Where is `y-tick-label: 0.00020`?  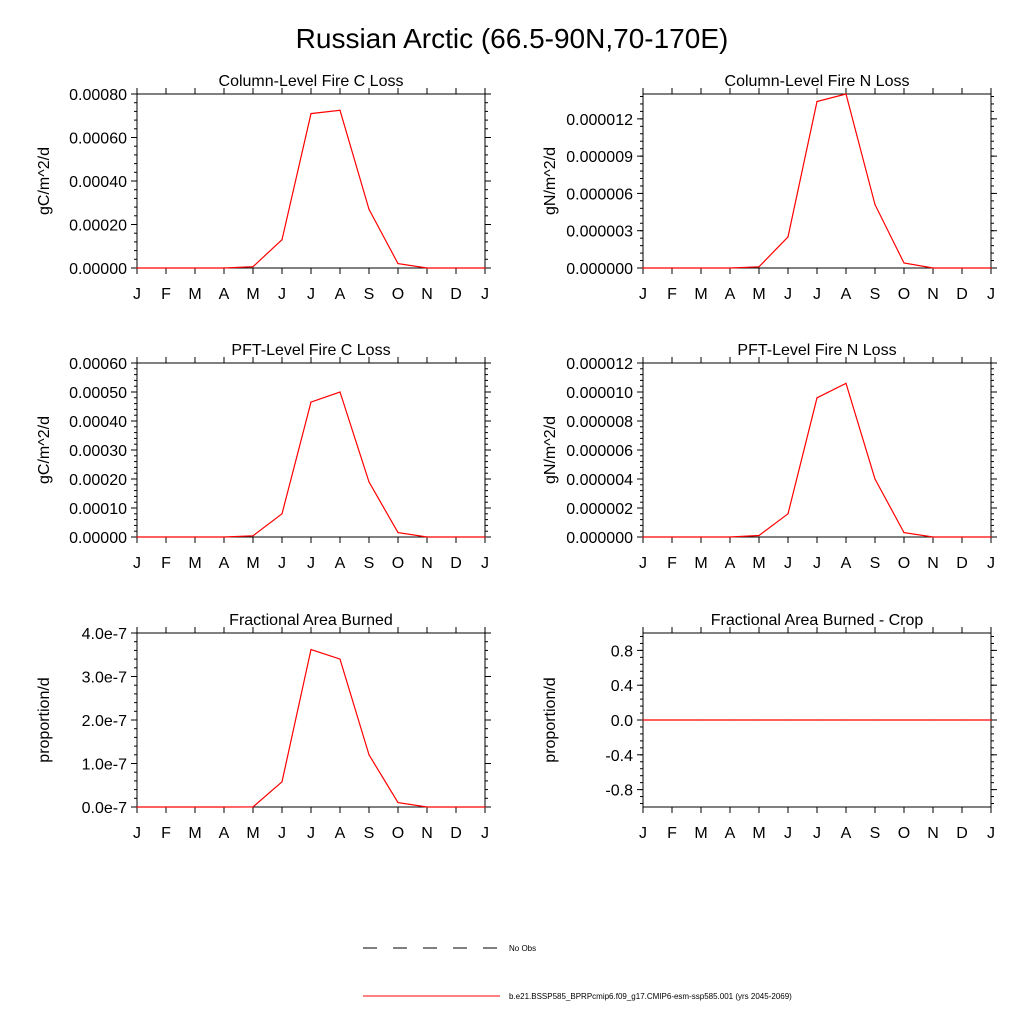 y-tick-label: 0.00020 is located at coordinates (98, 480).